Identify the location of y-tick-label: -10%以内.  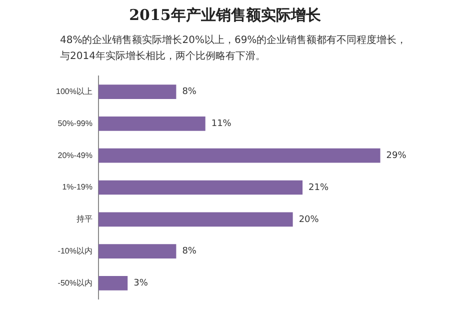
(75, 251).